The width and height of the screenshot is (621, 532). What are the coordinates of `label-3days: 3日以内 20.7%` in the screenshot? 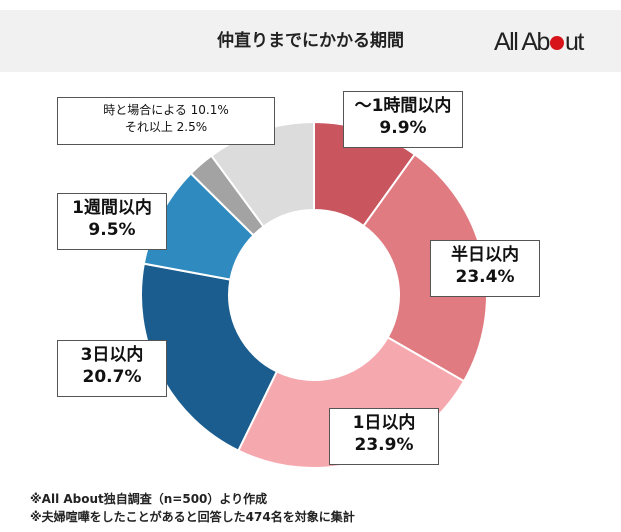 It's located at (112, 368).